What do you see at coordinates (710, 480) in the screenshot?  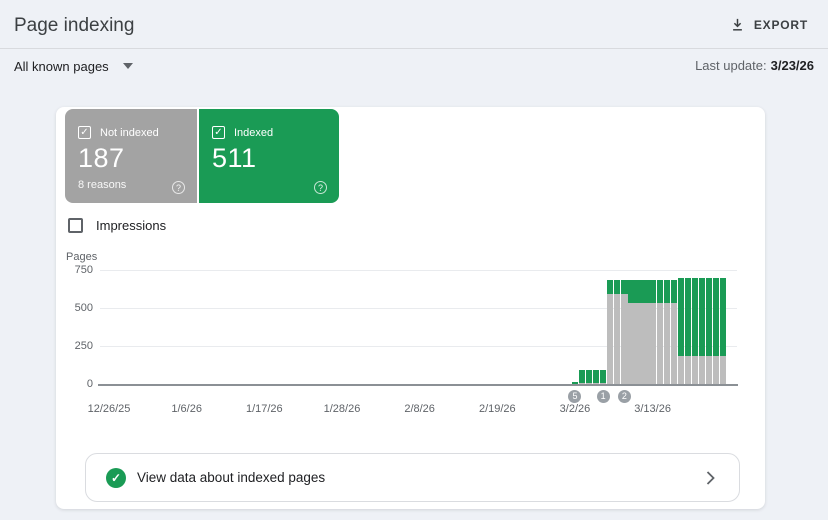 I see `chevron-right-icon` at bounding box center [710, 480].